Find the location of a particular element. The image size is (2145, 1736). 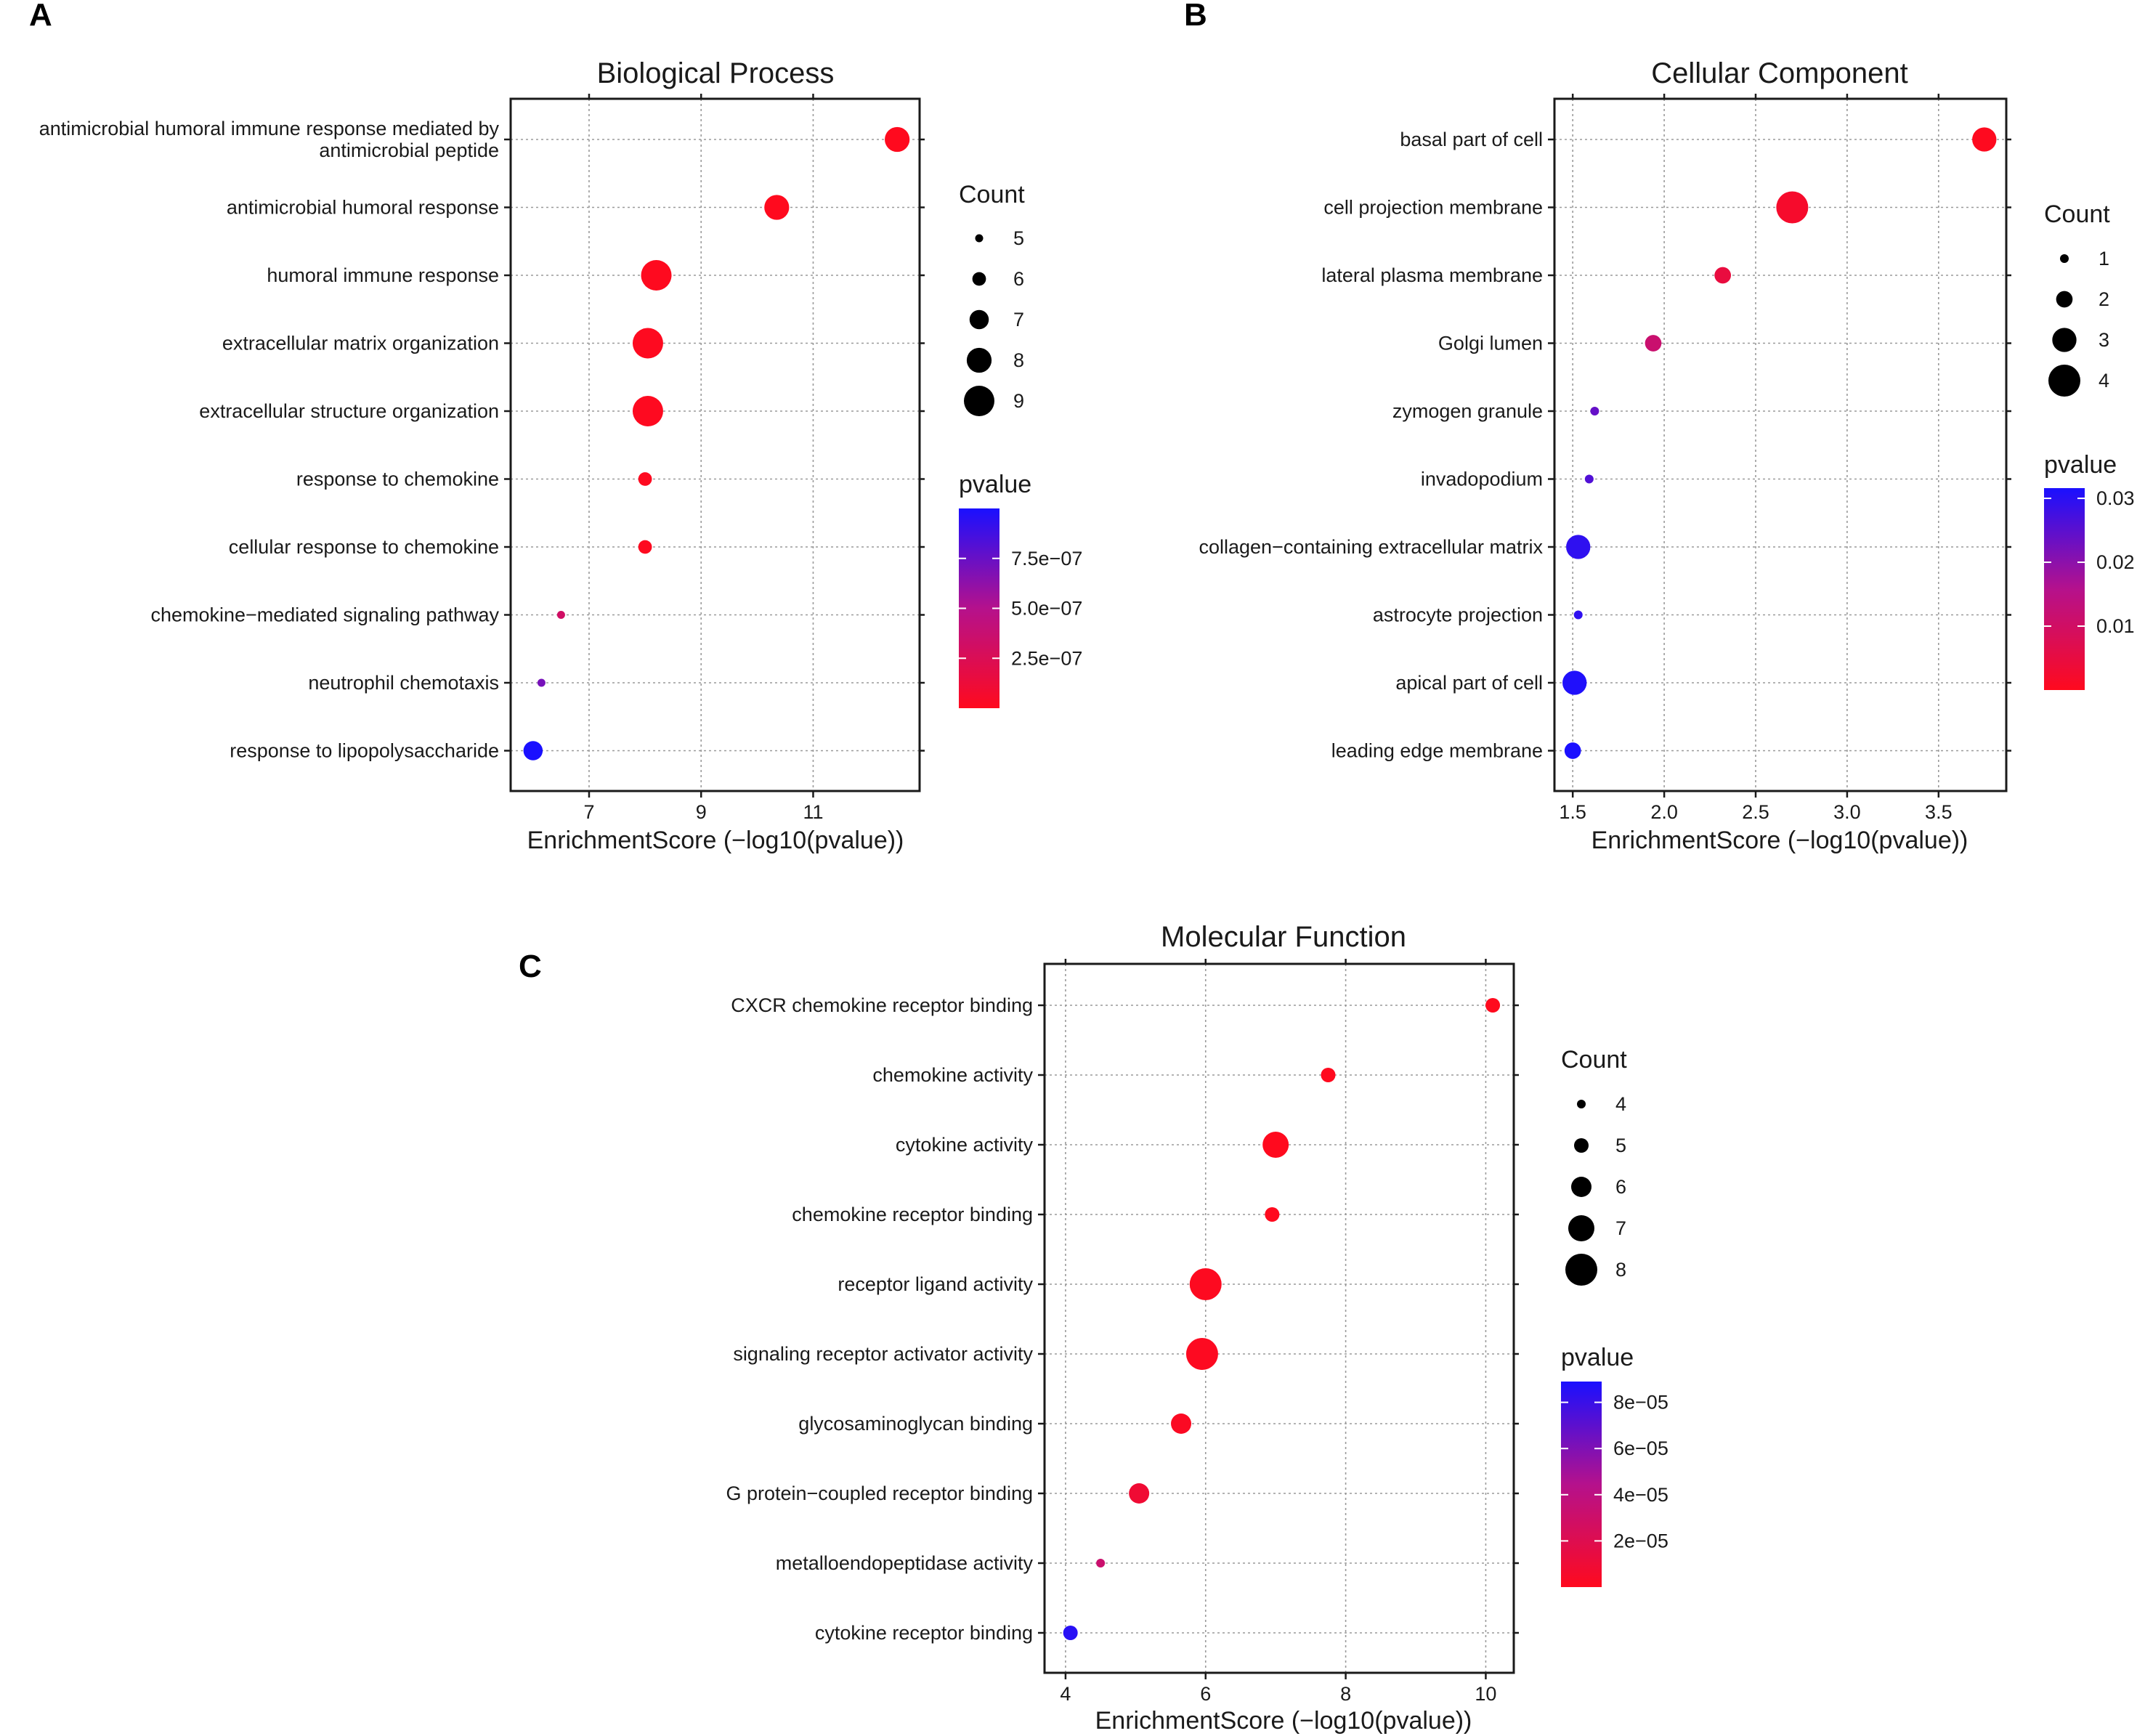

colorbar-tick-label: 8e−05 is located at coordinates (1641, 1402).